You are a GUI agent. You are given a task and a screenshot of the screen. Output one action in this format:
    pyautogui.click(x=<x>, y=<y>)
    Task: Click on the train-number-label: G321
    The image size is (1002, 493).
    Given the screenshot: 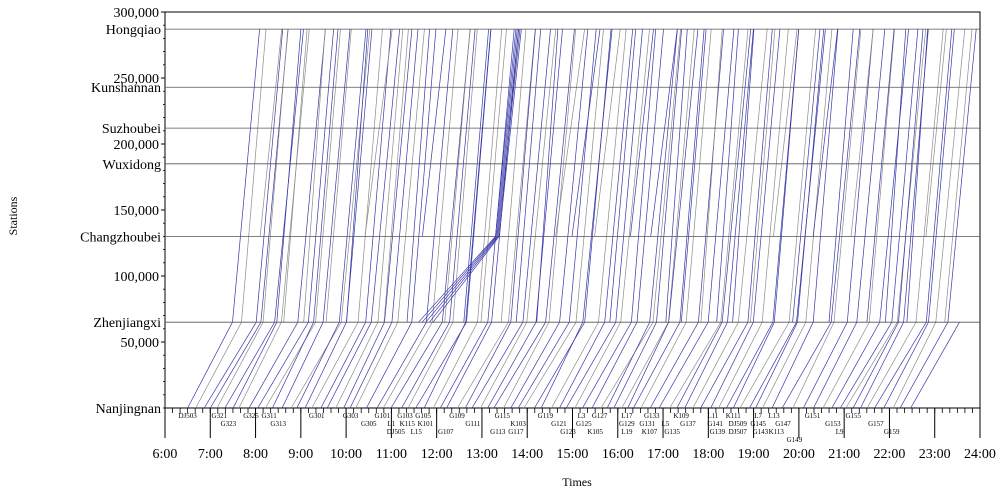 What is the action you would take?
    pyautogui.click(x=220, y=416)
    